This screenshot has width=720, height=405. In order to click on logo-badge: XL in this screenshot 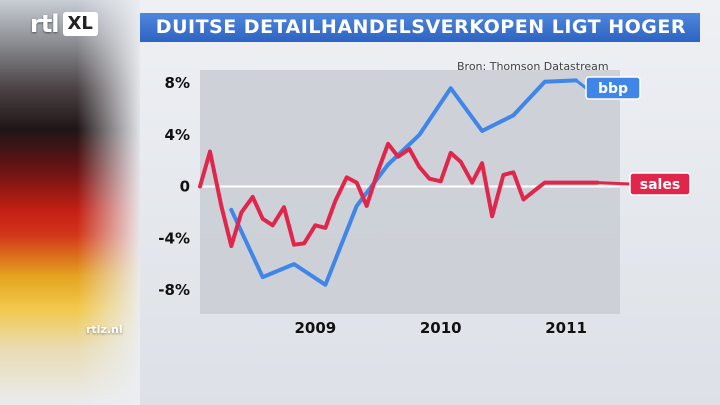, I will do `click(80, 24)`.